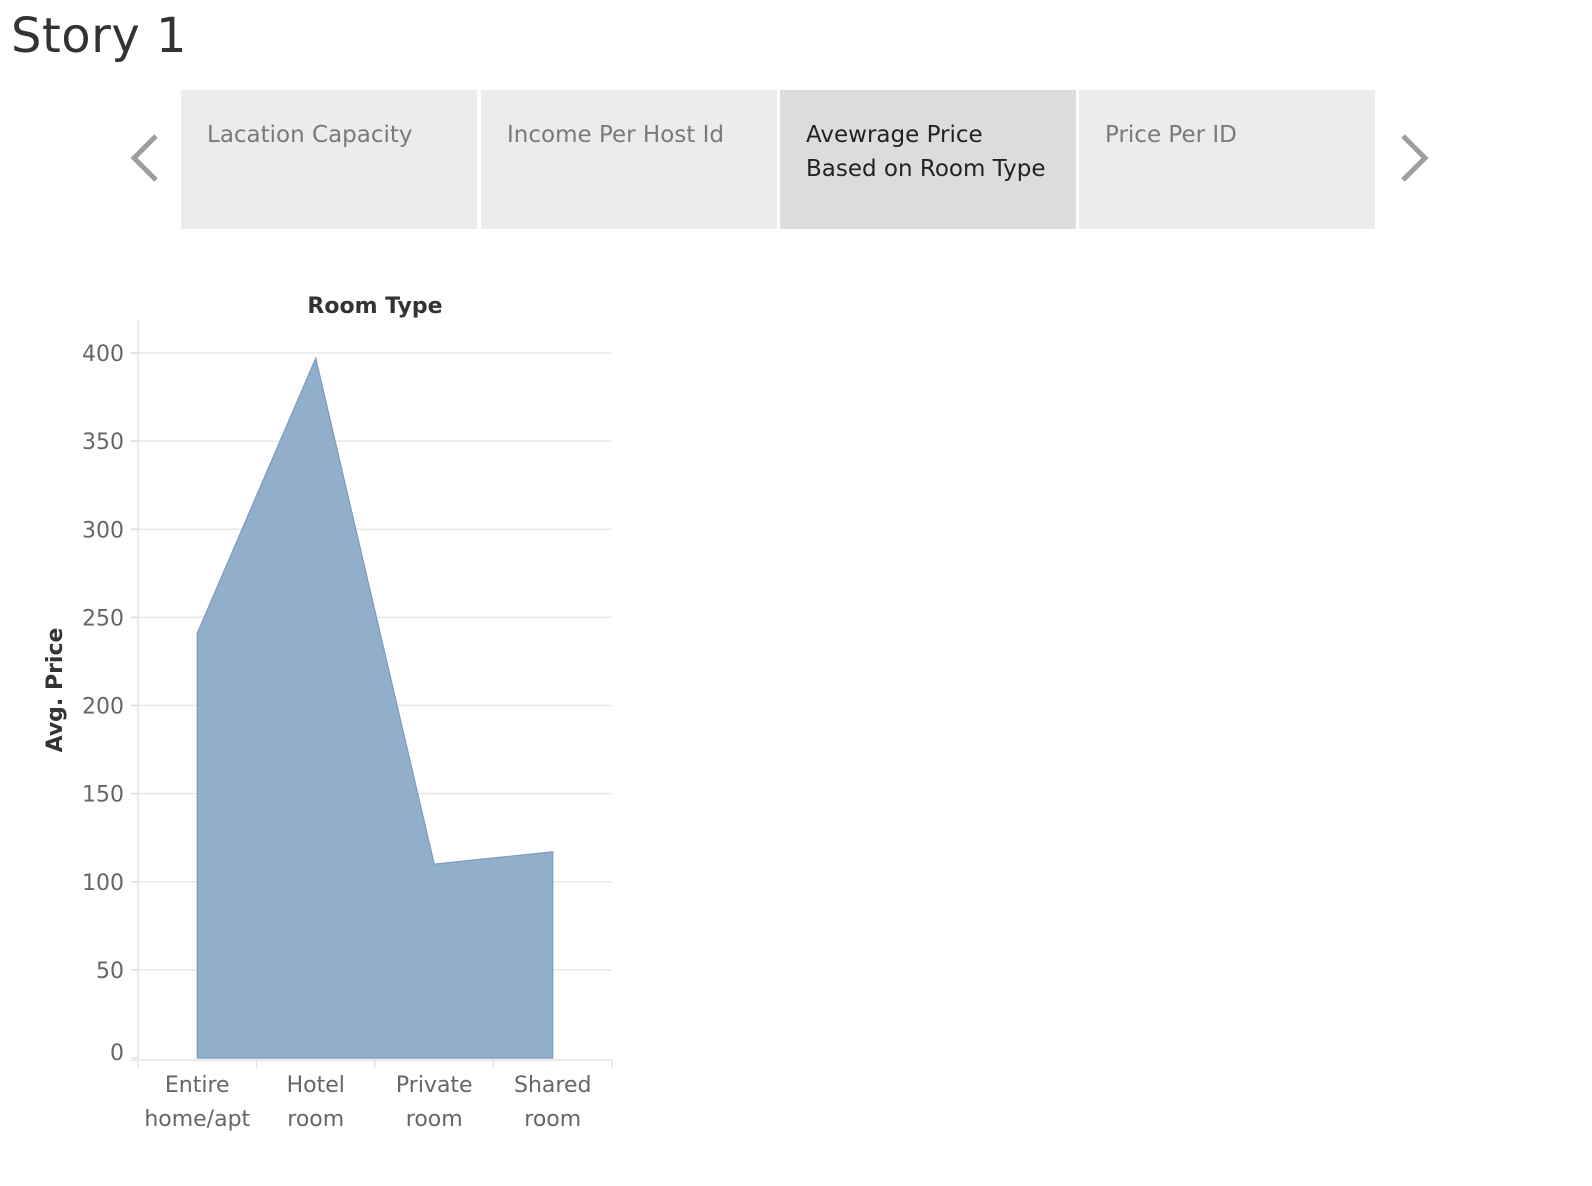  I want to click on y-tick-label: 400, so click(103, 354).